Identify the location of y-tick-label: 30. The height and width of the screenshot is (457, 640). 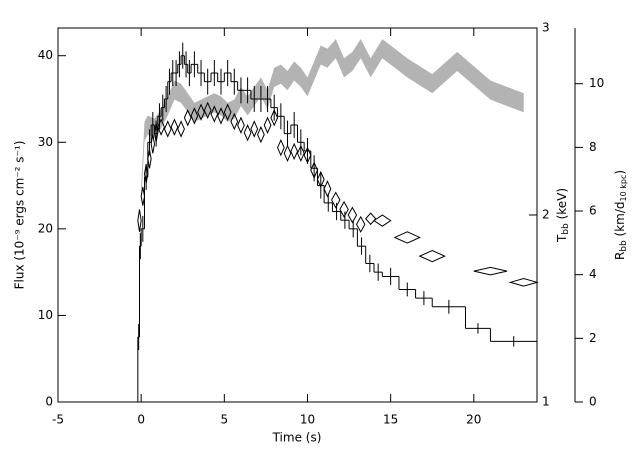
(45, 142).